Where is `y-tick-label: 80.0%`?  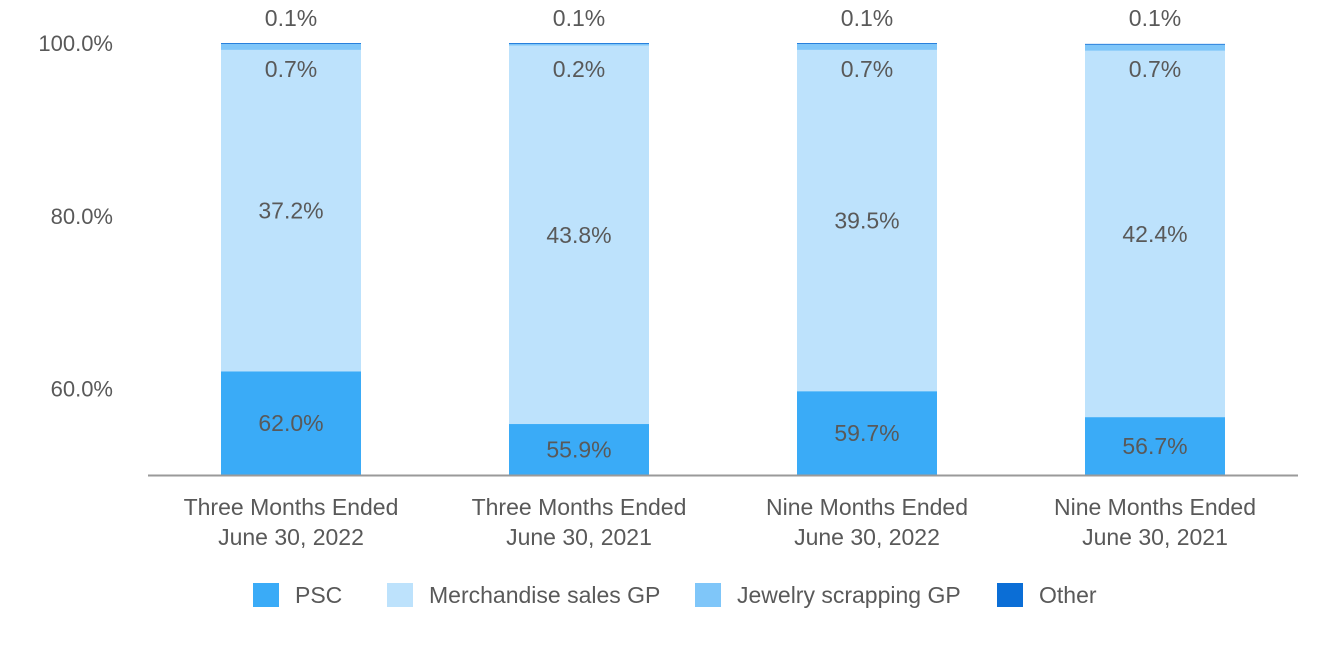
y-tick-label: 80.0% is located at coordinates (82, 216).